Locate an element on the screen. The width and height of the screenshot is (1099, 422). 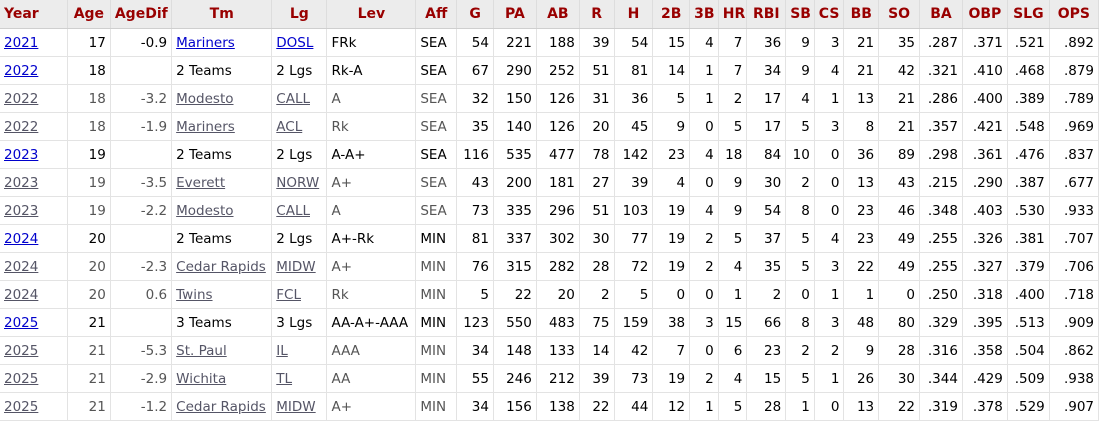
cell-obp: .290 is located at coordinates (985, 182).